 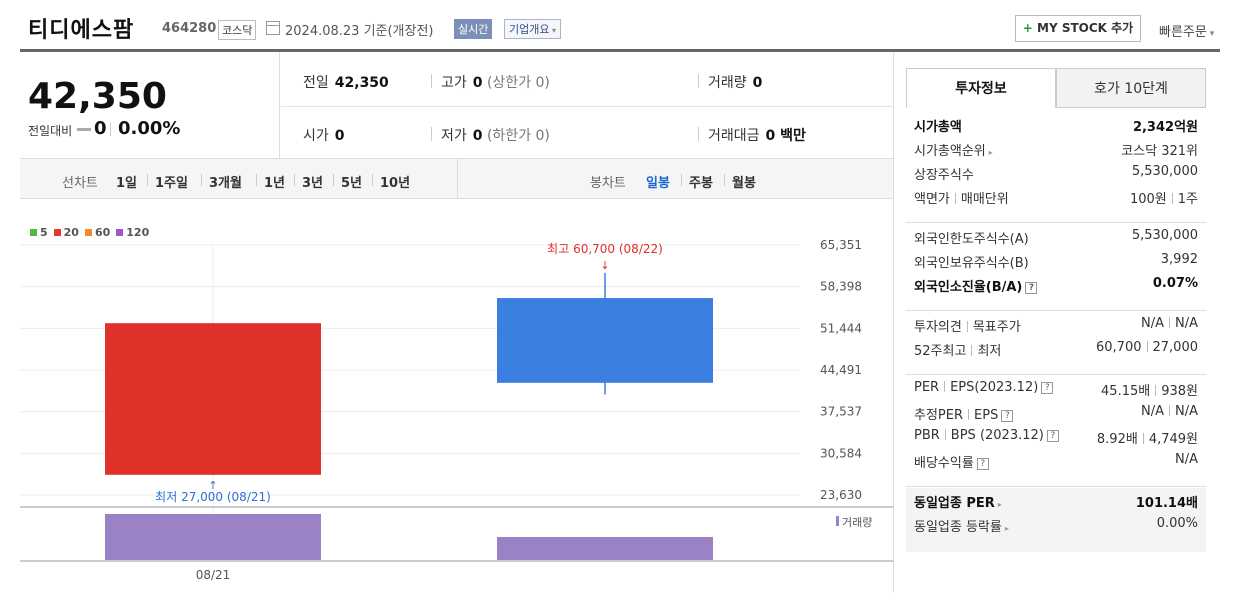 I want to click on info-label-text: 투자의견, so click(x=938, y=327).